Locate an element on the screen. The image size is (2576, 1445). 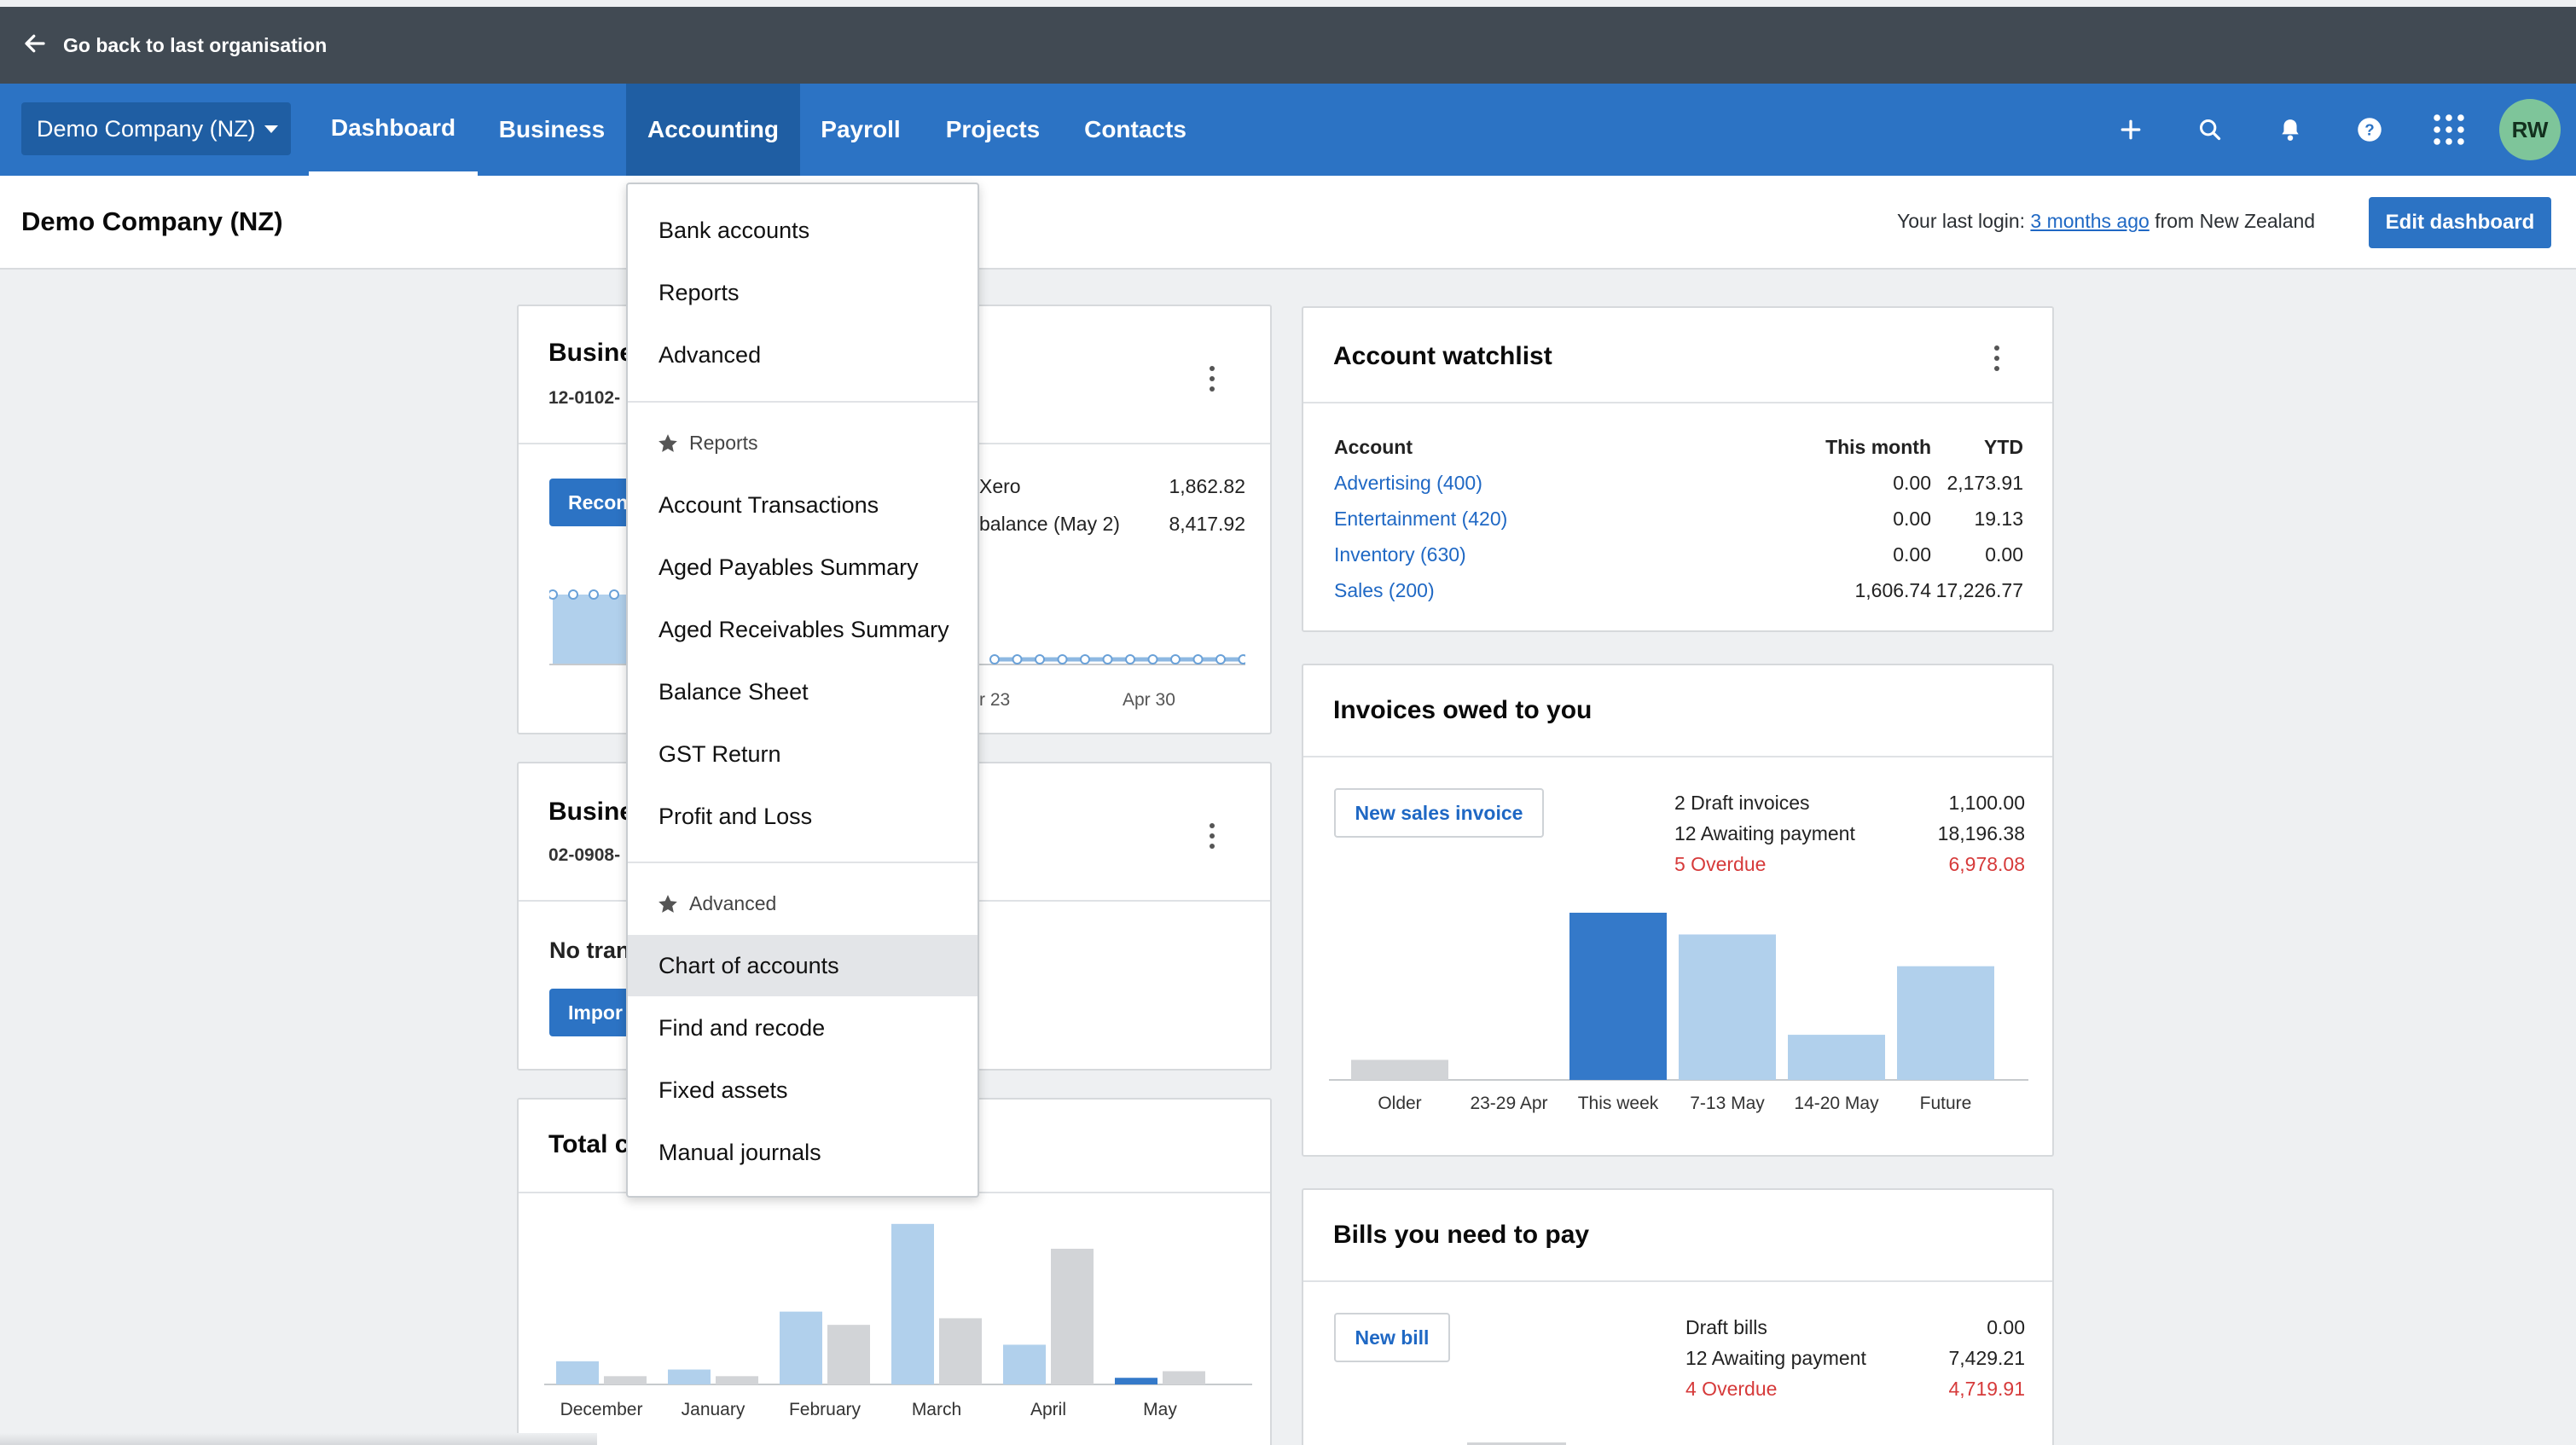
account-link: Advertising (400) is located at coordinates (1408, 483).